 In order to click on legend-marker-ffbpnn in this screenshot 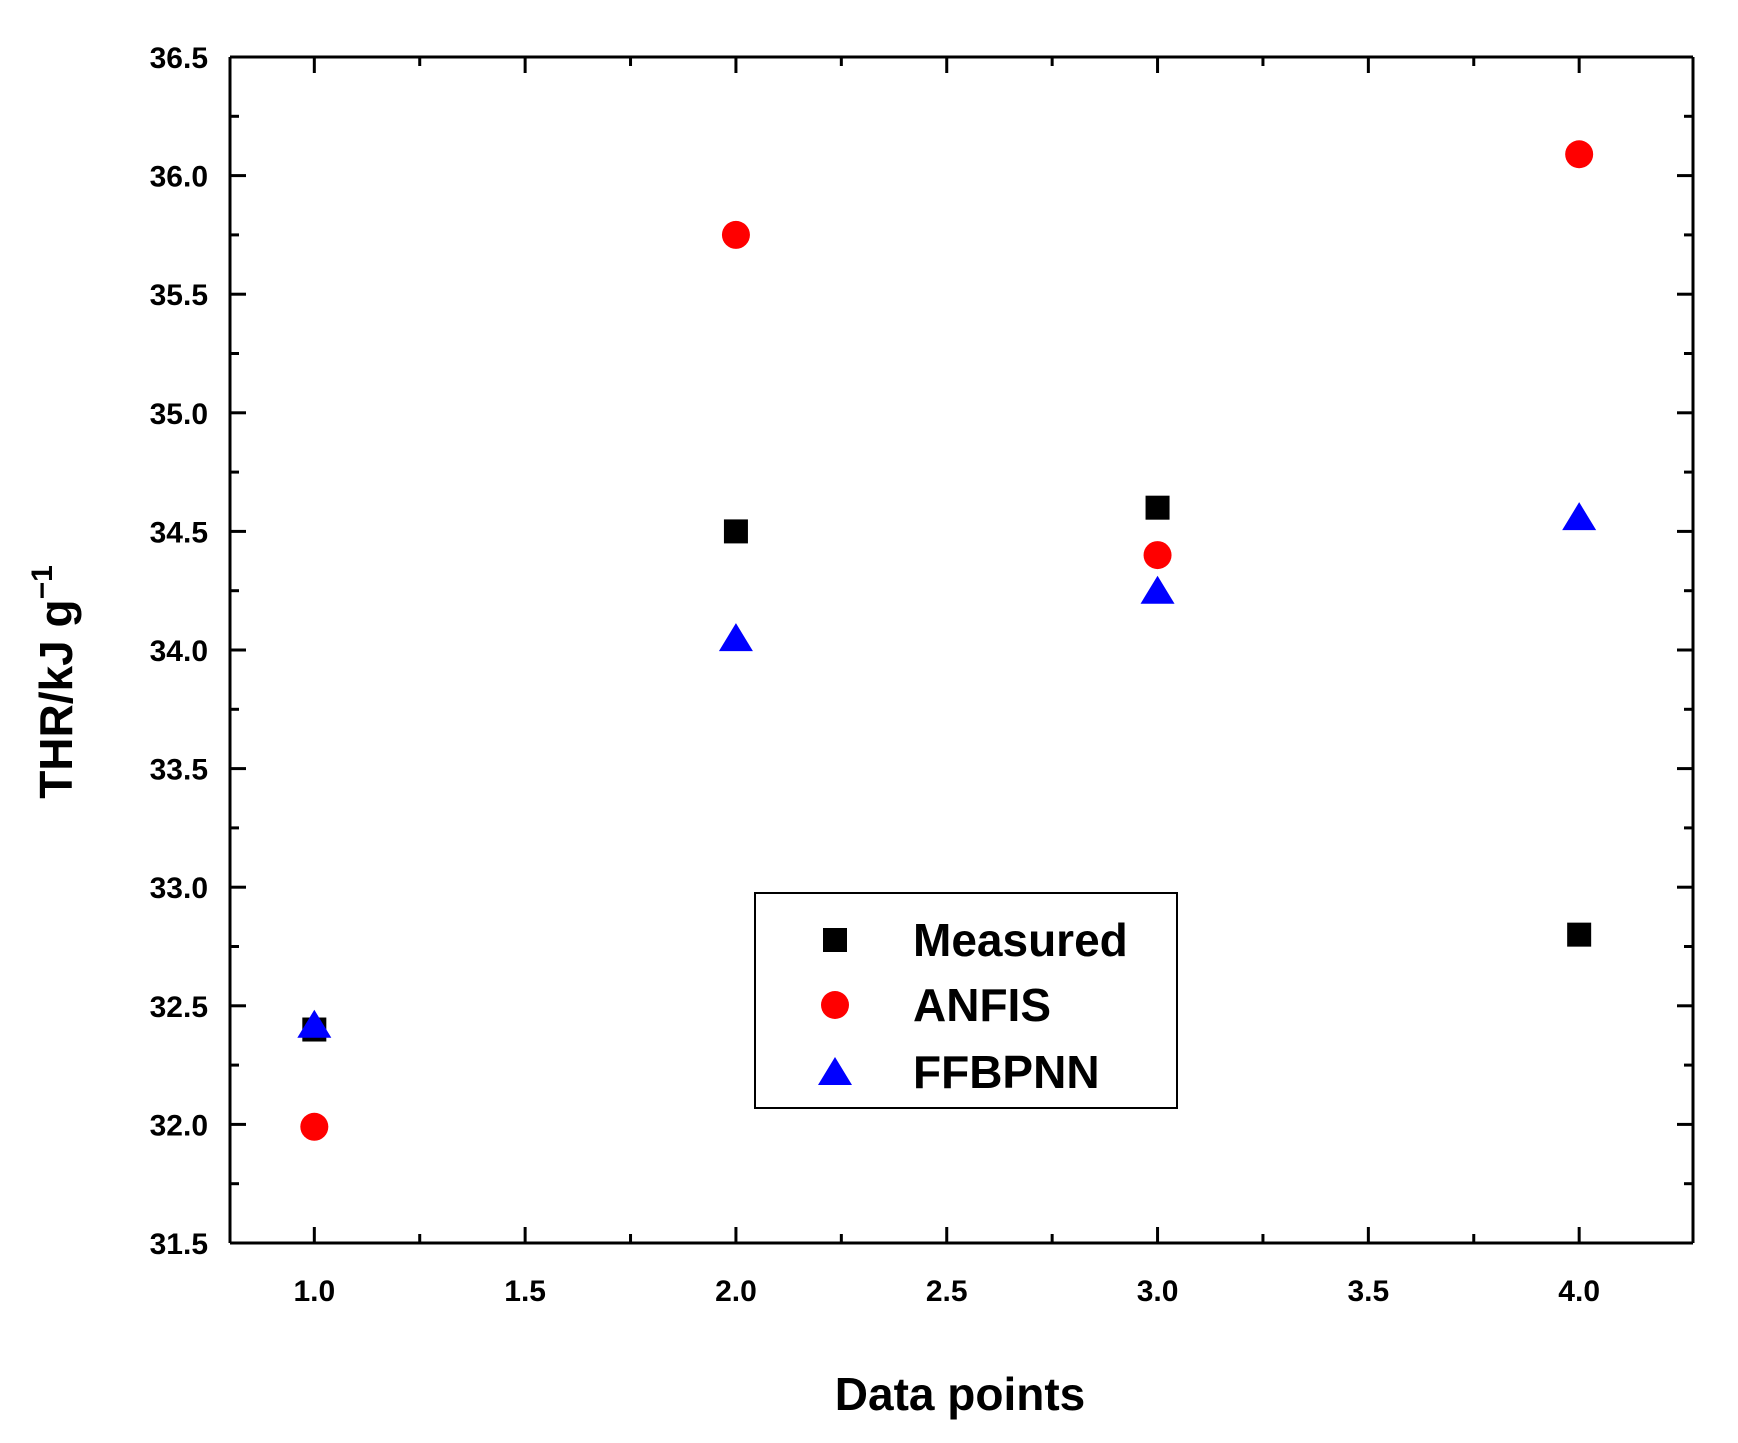, I will do `click(835, 1071)`.